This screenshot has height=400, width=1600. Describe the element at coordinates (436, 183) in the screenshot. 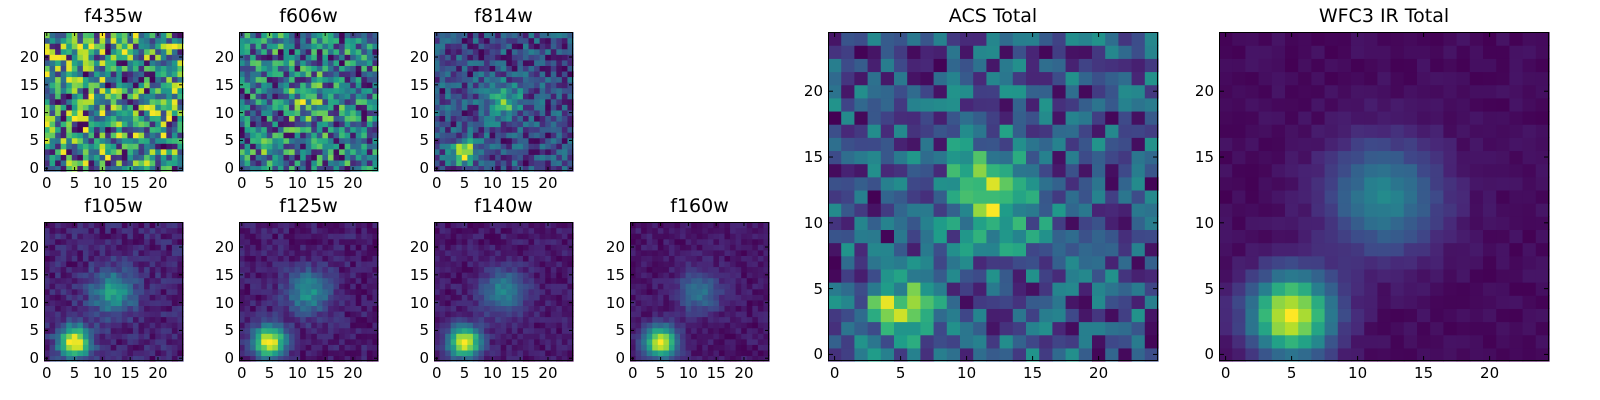

I see `x-tick-label: 0` at that location.